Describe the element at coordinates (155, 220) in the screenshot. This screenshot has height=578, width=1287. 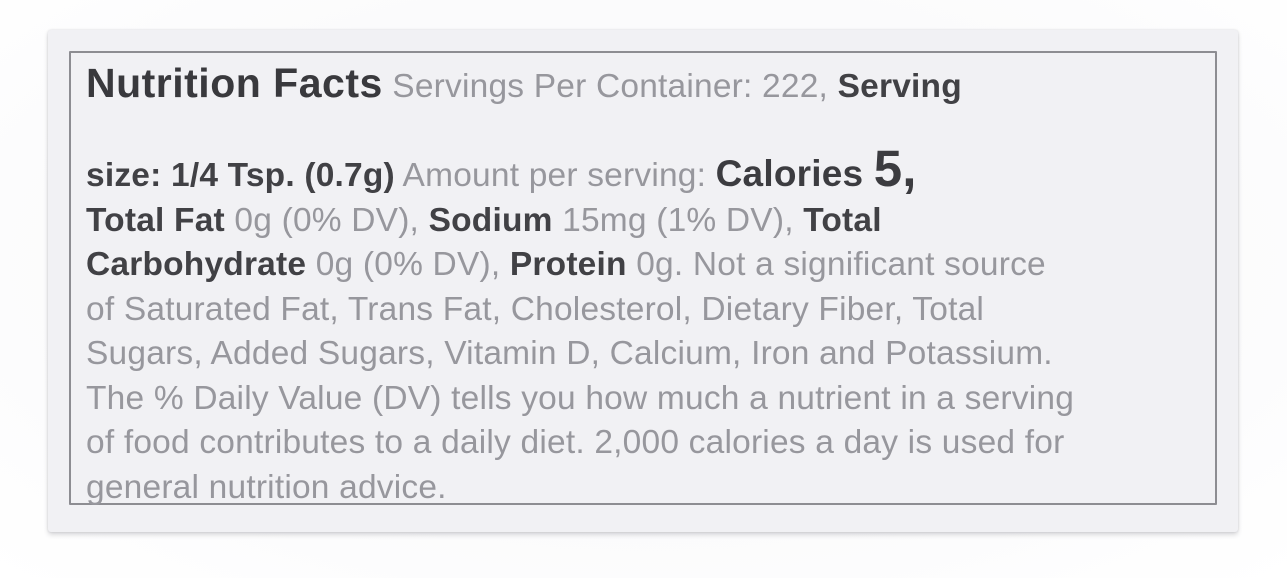
I see `text-segment: Total Fat` at that location.